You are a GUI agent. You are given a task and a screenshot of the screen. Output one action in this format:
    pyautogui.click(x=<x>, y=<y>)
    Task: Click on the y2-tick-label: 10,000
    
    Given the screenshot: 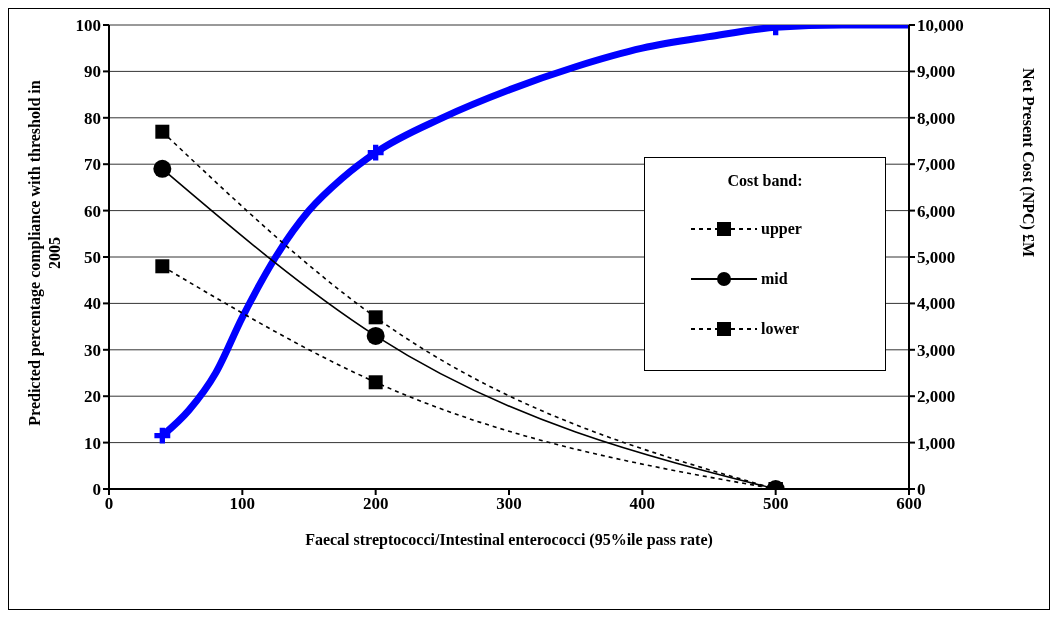 What is the action you would take?
    pyautogui.click(x=940, y=26)
    